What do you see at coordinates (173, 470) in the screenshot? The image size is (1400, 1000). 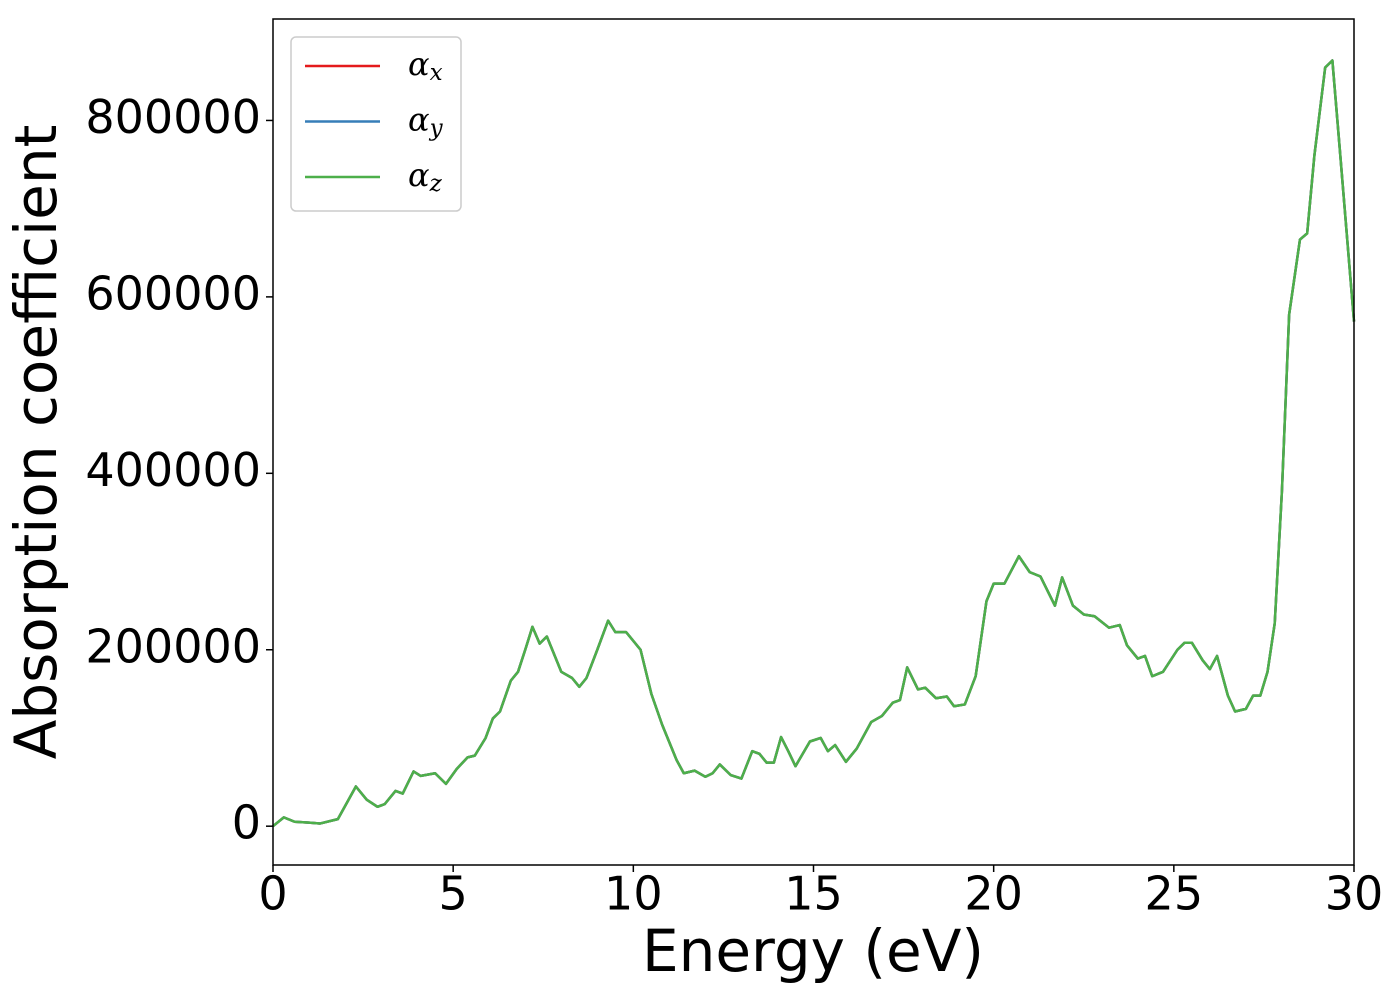 I see `y-tick-label: 400000` at bounding box center [173, 470].